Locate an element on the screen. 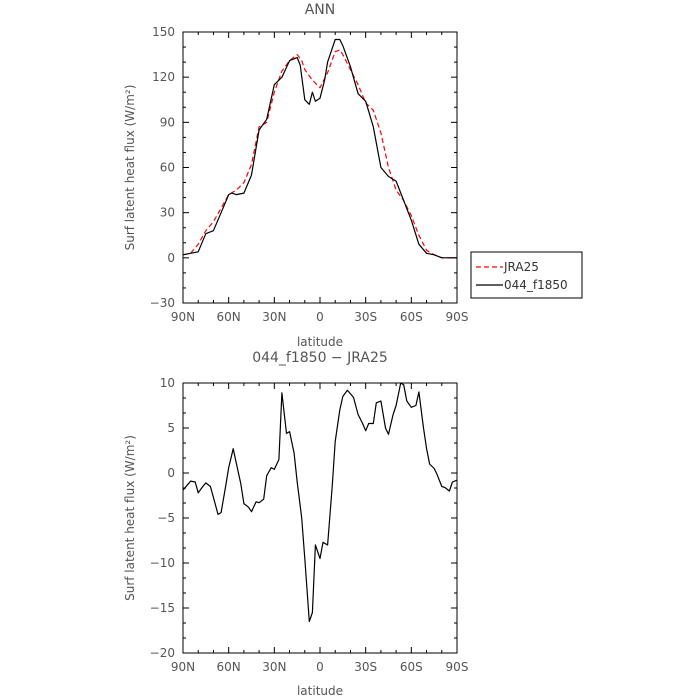 This screenshot has width=700, height=700. bottom-x-tick-label: 90N is located at coordinates (183, 667).